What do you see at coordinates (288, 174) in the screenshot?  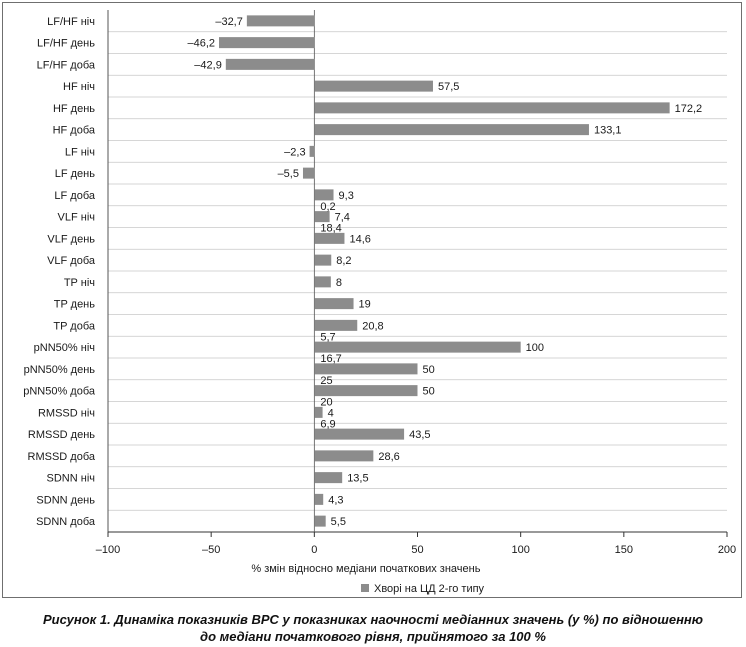 I see `data-label: –5,5` at bounding box center [288, 174].